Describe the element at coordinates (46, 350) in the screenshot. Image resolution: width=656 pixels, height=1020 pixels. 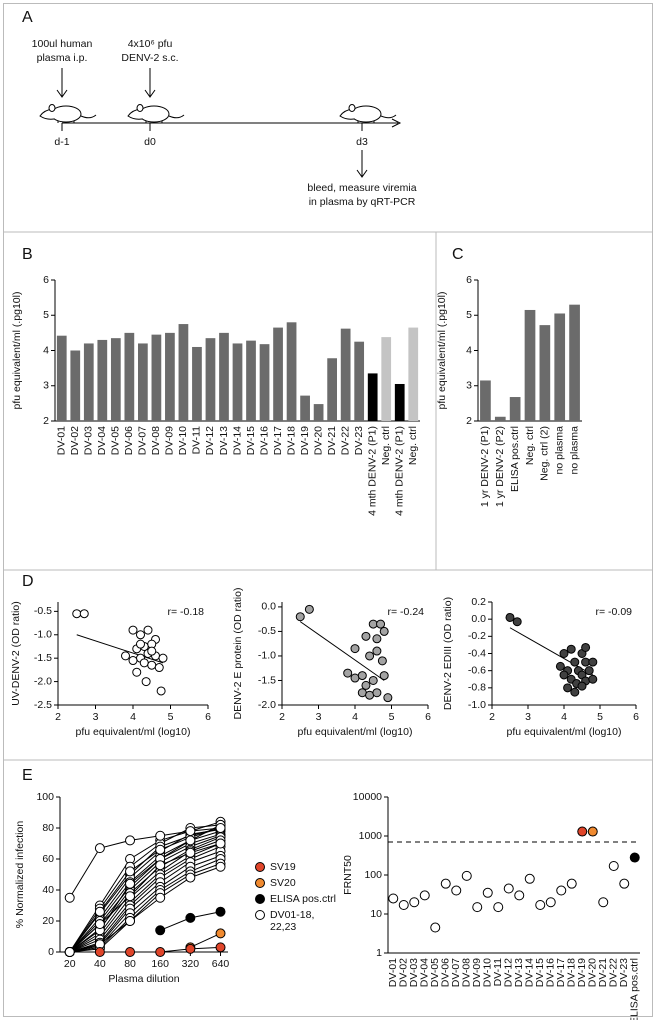
I see `y-tick-label: 4` at that location.